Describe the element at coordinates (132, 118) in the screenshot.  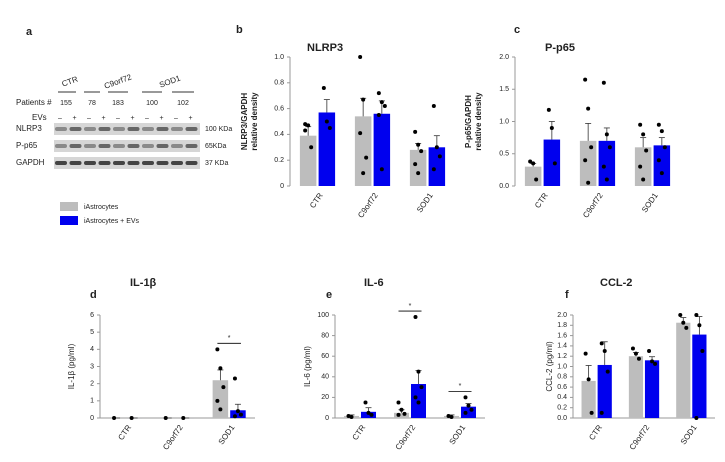
I see `ev-sign: +` at that location.